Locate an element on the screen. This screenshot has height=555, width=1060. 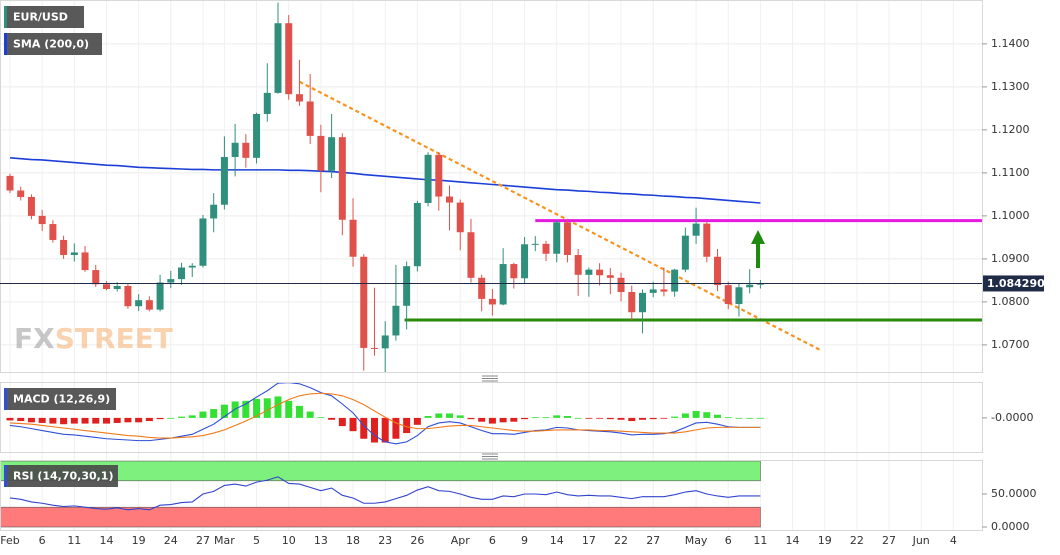
x-tick-label: Jun is located at coordinates (921, 540).